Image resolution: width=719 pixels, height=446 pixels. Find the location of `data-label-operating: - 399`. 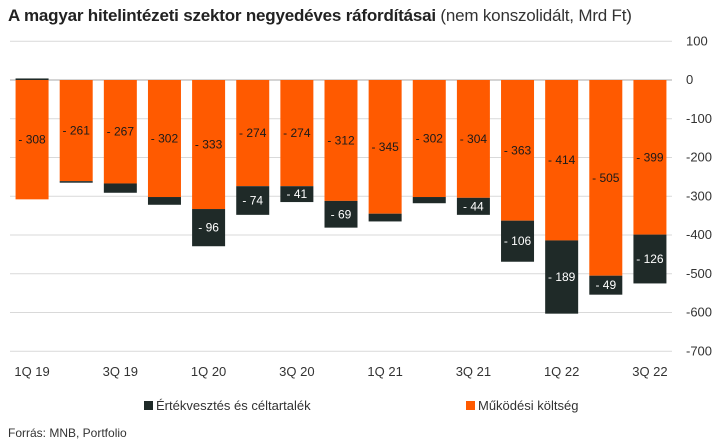

data-label-operating: - 399 is located at coordinates (650, 157).